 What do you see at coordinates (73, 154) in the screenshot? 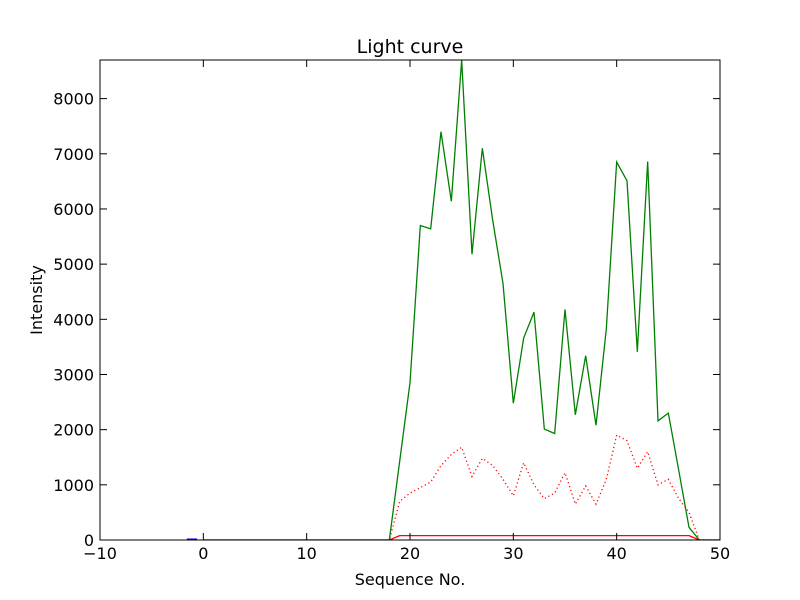
I see `y-tick-label: 7000` at bounding box center [73, 154].